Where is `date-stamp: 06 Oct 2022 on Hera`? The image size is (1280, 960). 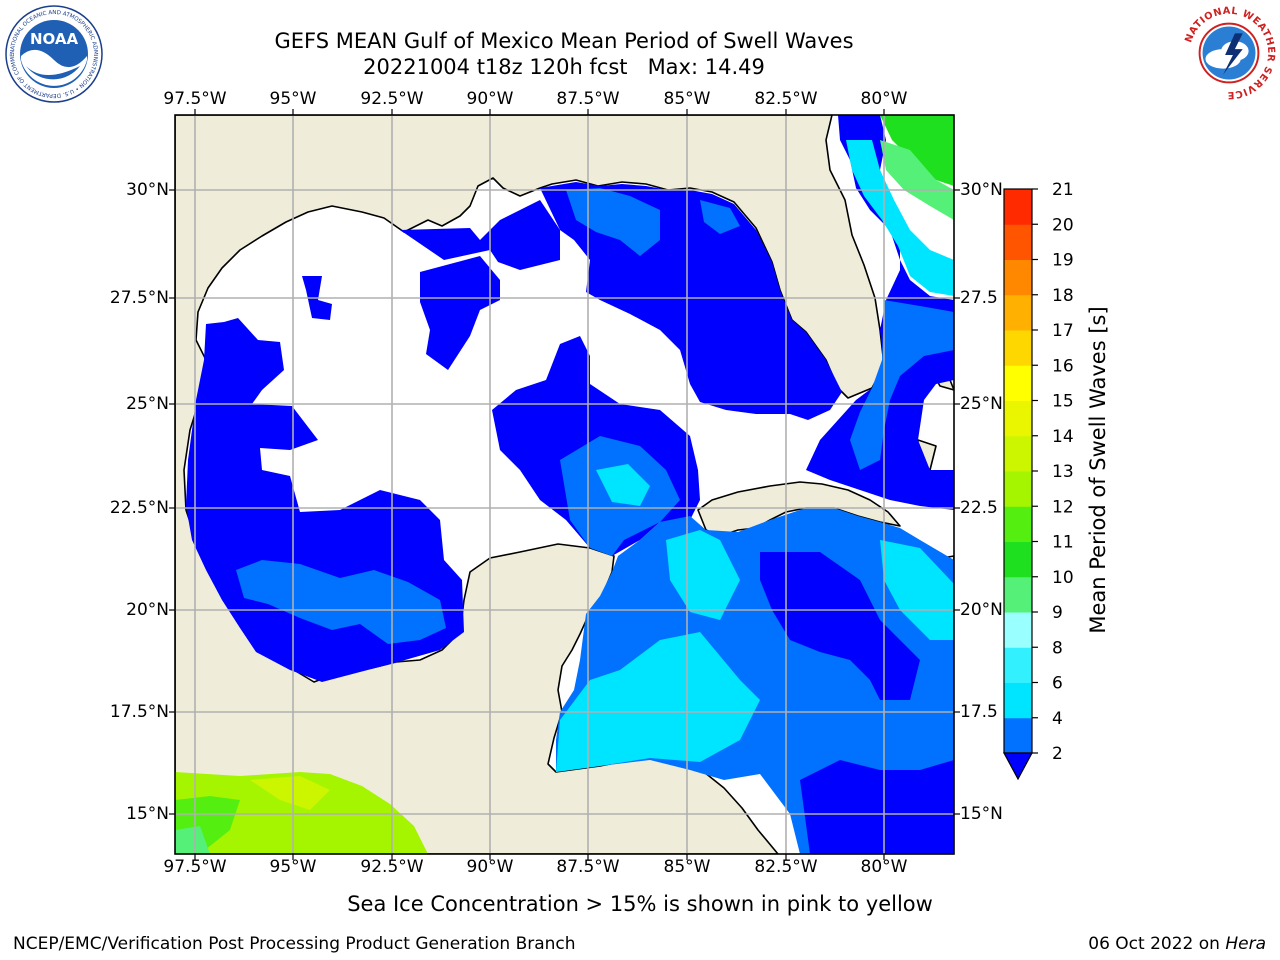
date-stamp: 06 Oct 2022 on Hera is located at coordinates (1177, 944).